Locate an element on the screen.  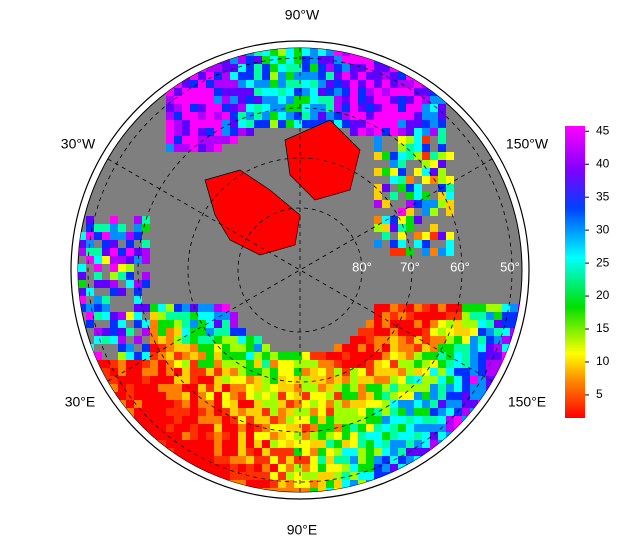
land-red is located at coordinates (322, 160).